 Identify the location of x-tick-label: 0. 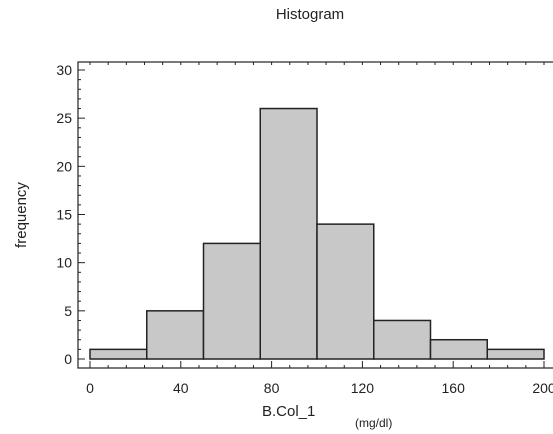
(90, 388).